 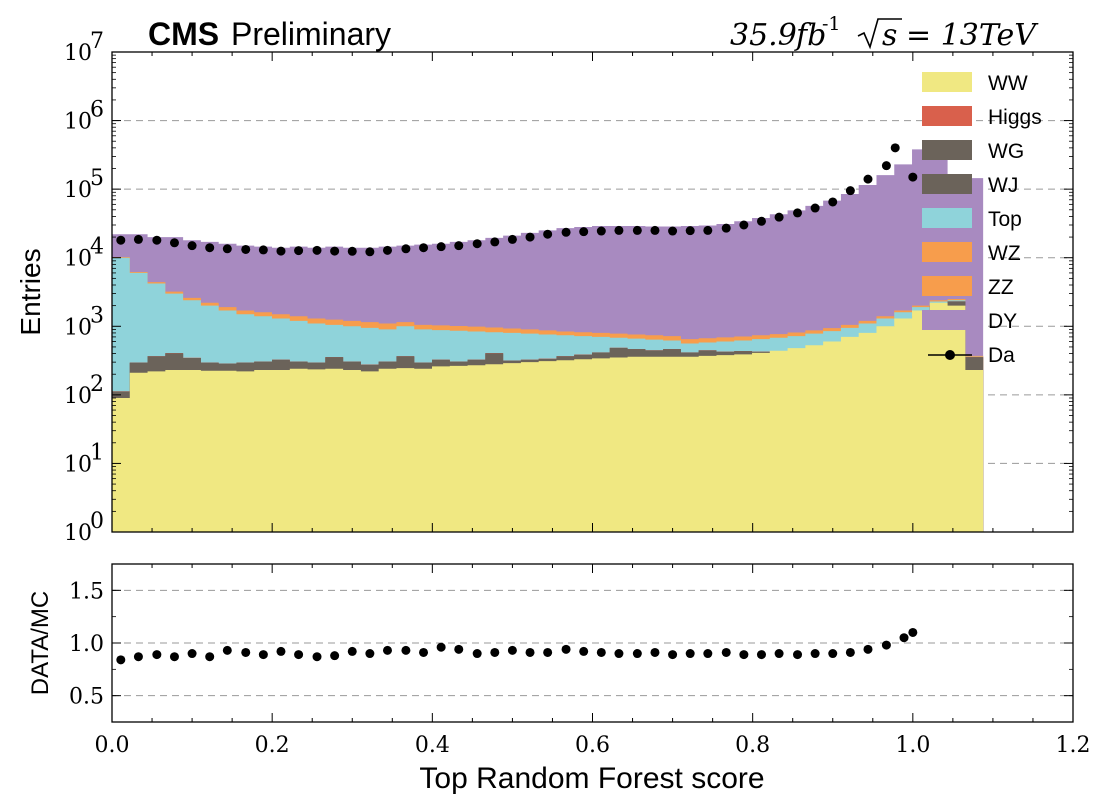 I want to click on y-tick-exponent: 2, so click(x=97, y=384).